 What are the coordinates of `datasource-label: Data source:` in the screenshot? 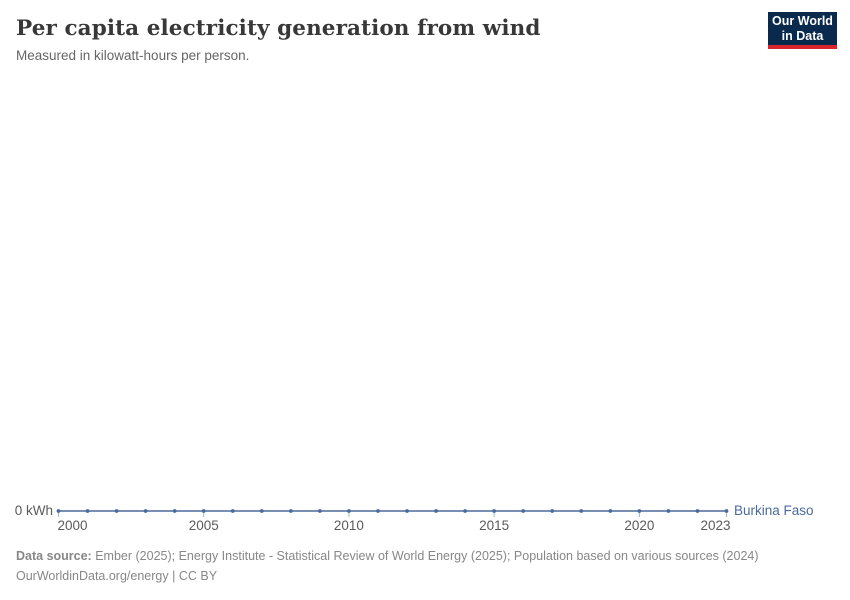 It's located at (54, 556).